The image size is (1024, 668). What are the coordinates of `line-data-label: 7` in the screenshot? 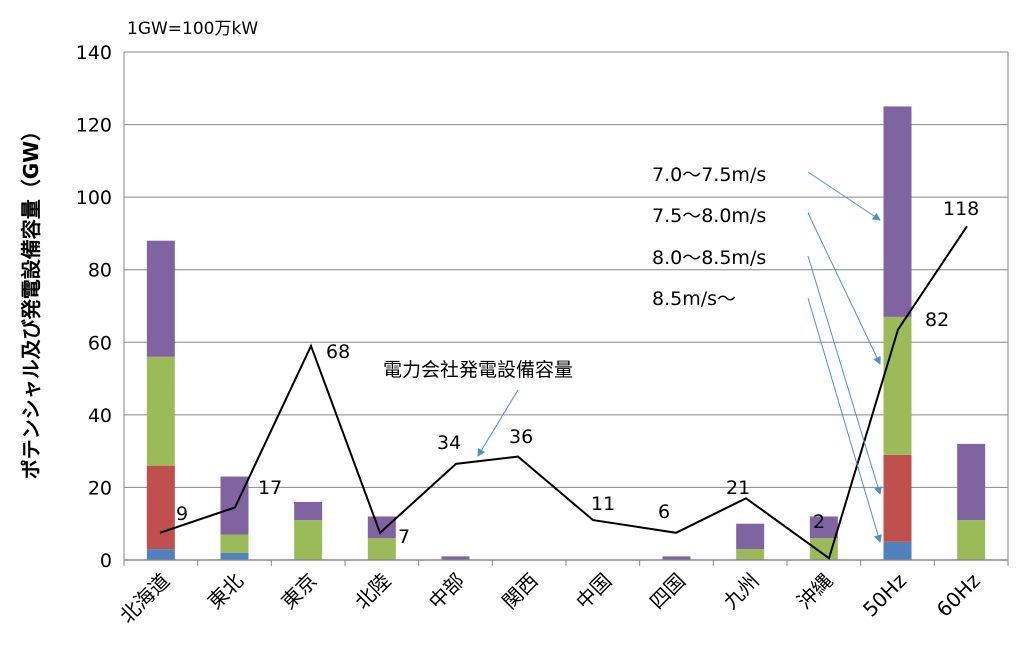 It's located at (404, 537).